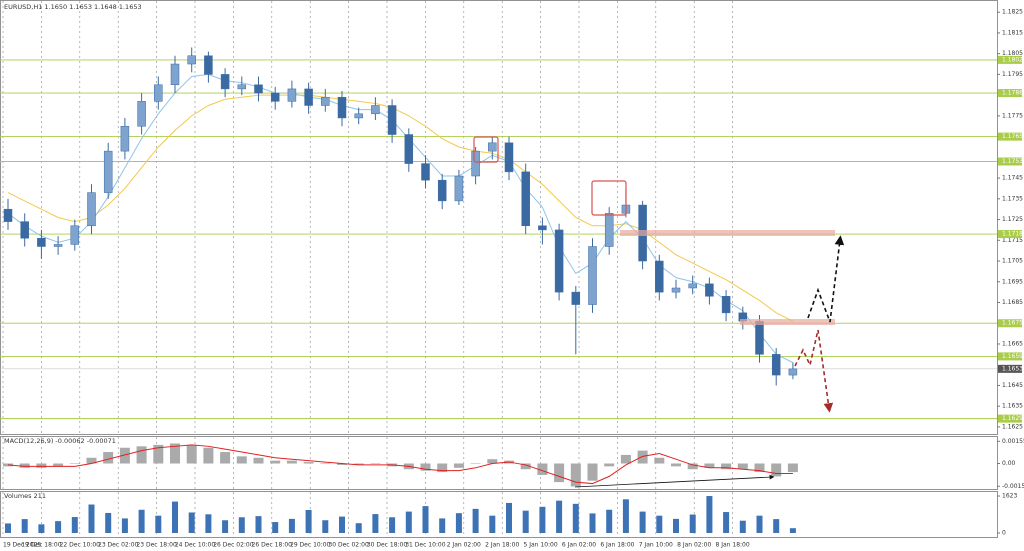 Image resolution: width=1024 pixels, height=551 pixels. What do you see at coordinates (1013, 486) in the screenshot?
I see `y-tick-label: -0.00159` at bounding box center [1013, 486].